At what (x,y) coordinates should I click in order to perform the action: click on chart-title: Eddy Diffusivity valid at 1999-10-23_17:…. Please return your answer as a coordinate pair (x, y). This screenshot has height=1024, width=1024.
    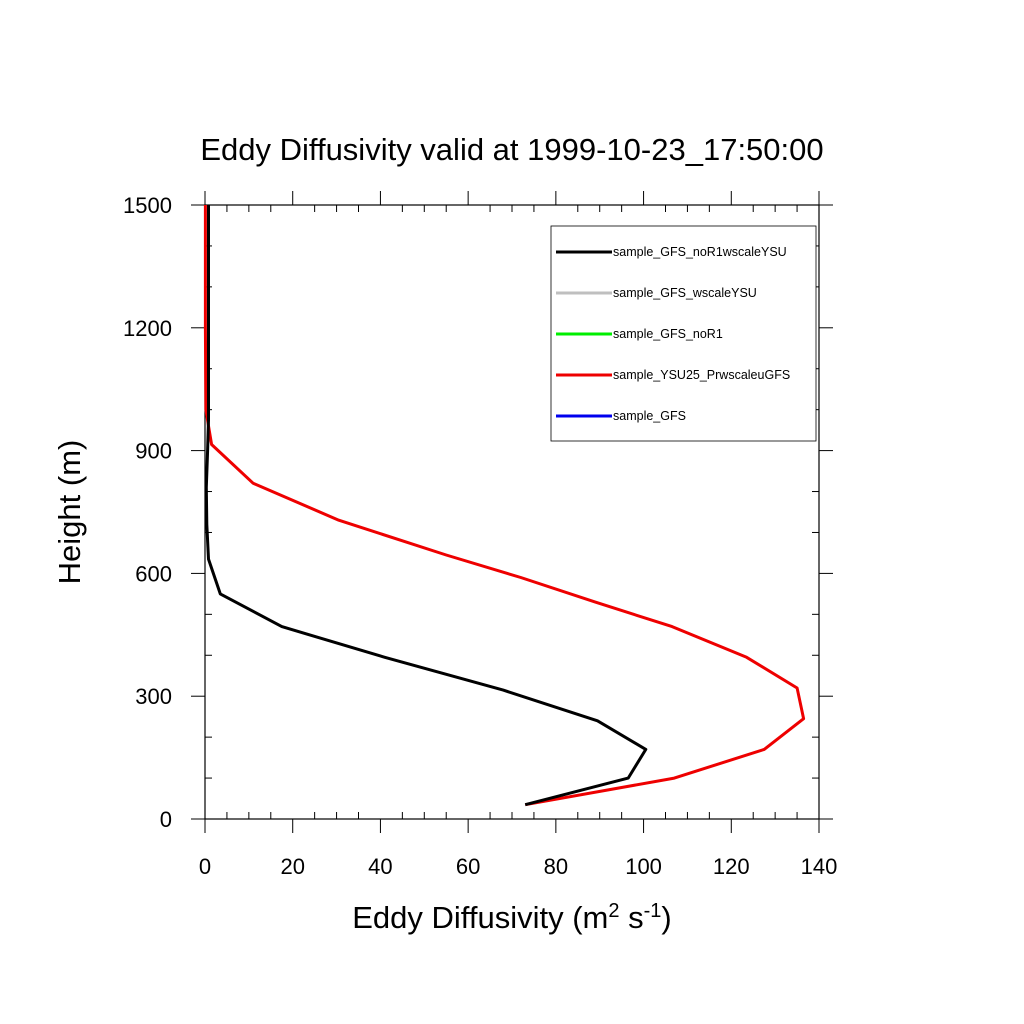
    Looking at the image, I should click on (511, 149).